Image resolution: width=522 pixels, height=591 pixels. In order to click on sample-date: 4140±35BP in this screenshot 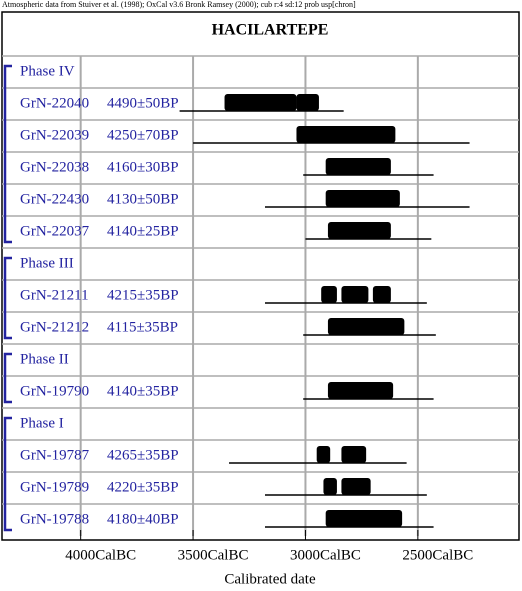, I will do `click(143, 391)`.